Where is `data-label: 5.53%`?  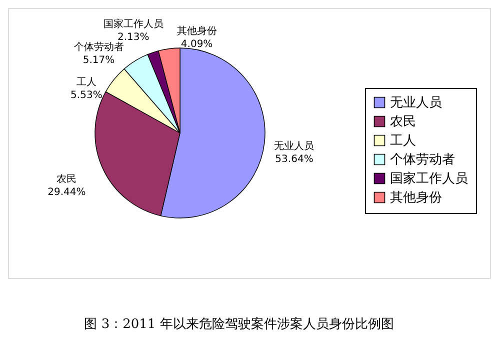
data-label: 5.53% is located at coordinates (86, 95).